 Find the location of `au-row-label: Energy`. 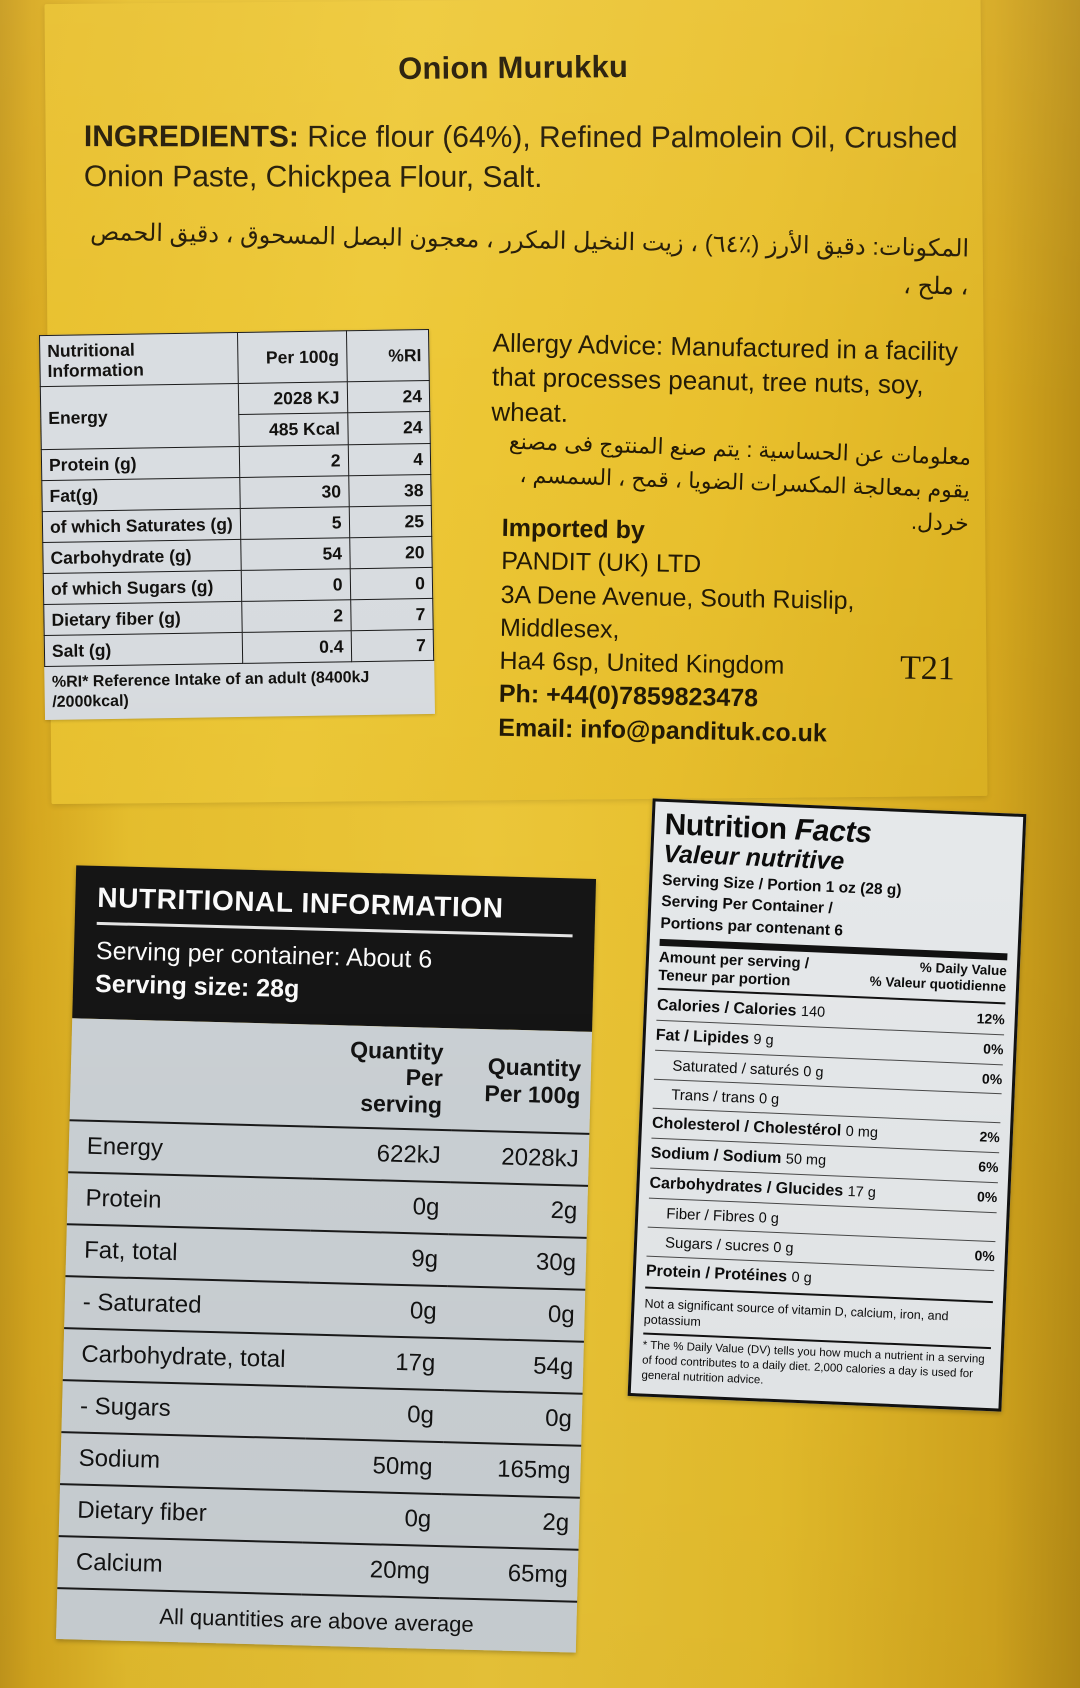

au-row-label: Energy is located at coordinates (191, 1149).